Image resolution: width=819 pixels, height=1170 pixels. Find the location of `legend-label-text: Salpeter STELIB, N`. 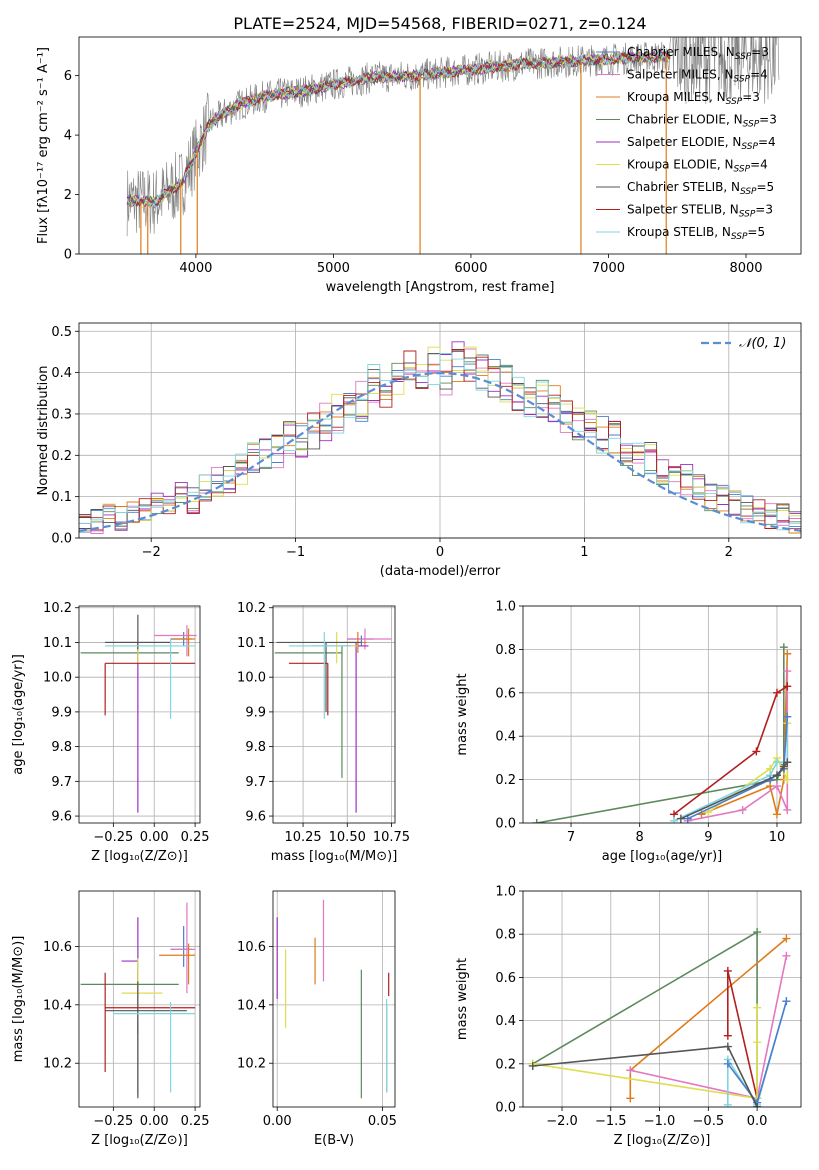

legend-label-text: Salpeter STELIB, N is located at coordinates (683, 210).